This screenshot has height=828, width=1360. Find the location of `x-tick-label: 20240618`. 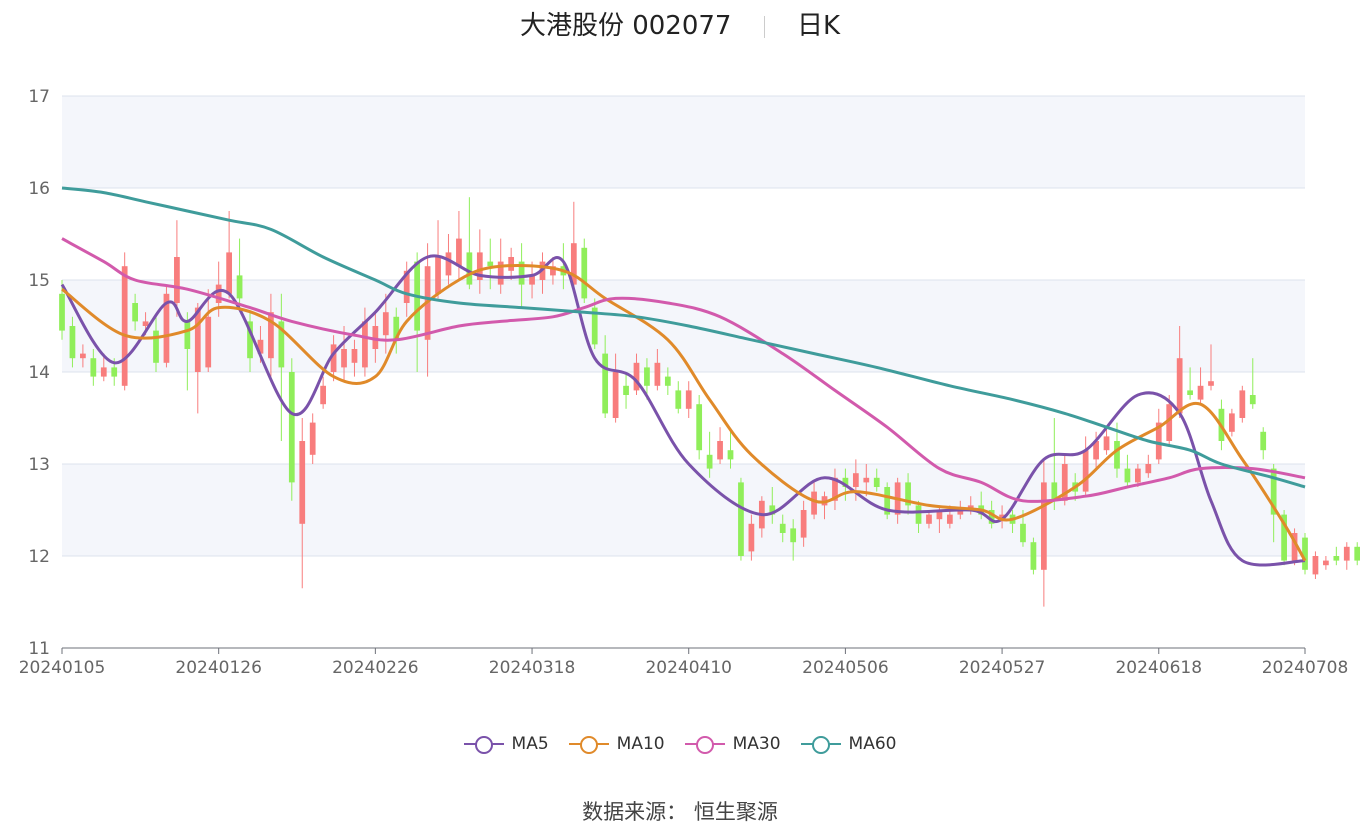

x-tick-label: 20240618 is located at coordinates (1158, 668).